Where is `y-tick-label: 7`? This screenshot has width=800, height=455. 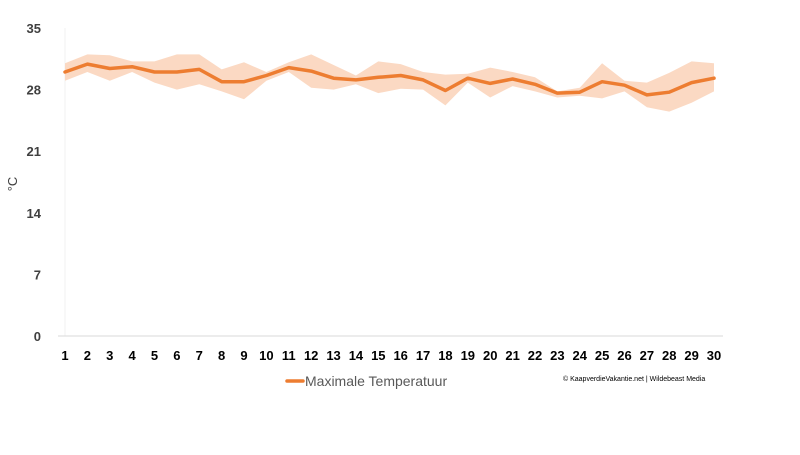
y-tick-label: 7 is located at coordinates (37, 274).